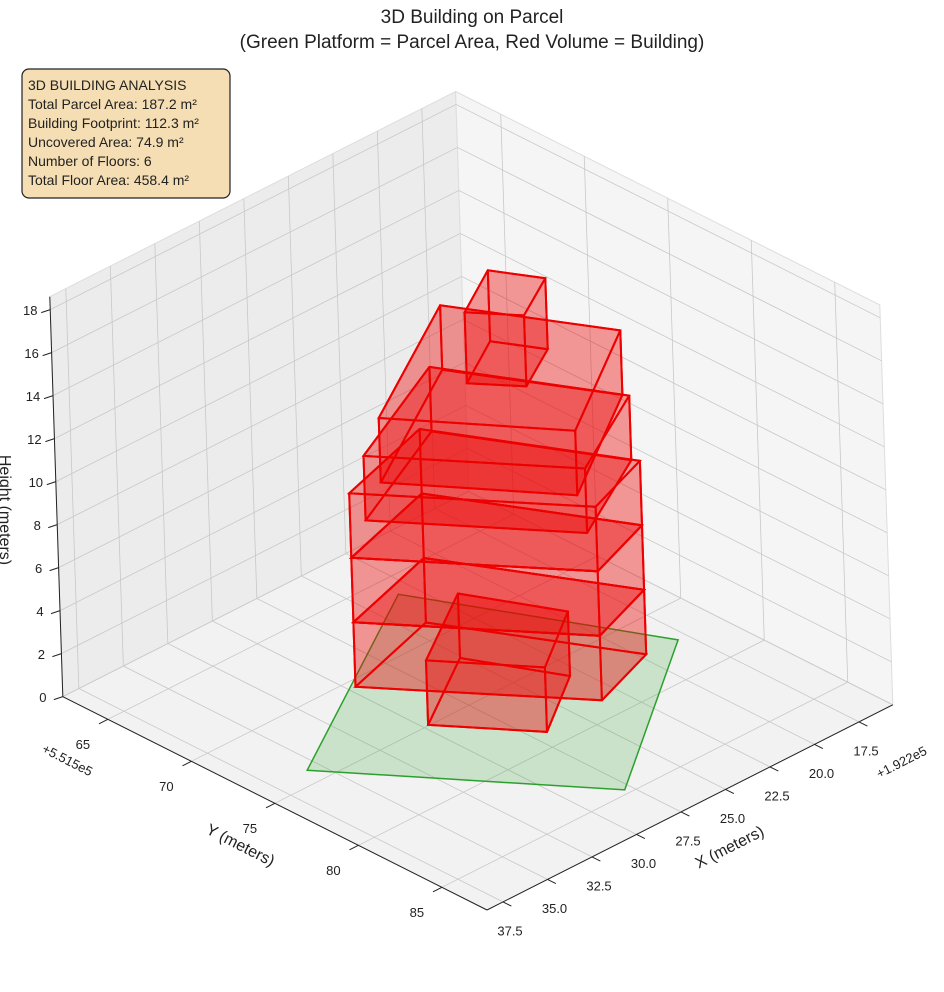  What do you see at coordinates (36, 482) in the screenshot?
I see `z-tick-label: 10` at bounding box center [36, 482].